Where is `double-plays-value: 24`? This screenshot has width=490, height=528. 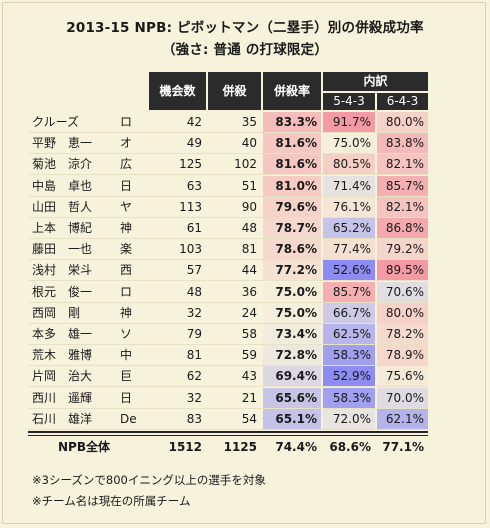 double-plays-value: 24 is located at coordinates (249, 312).